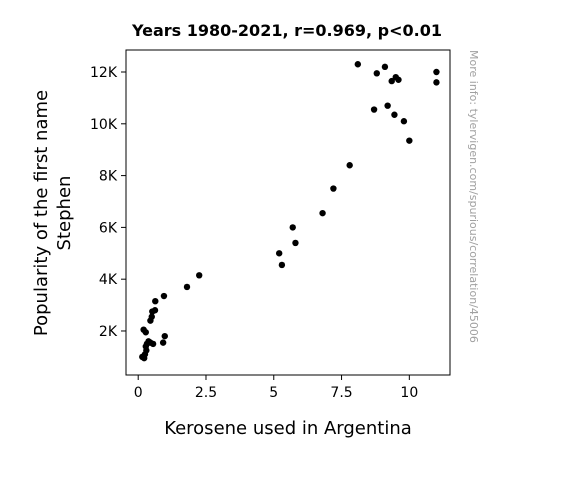 This screenshot has height=500, width=575. Describe the element at coordinates (138, 393) in the screenshot. I see `x-tick-label-1: 0` at that location.